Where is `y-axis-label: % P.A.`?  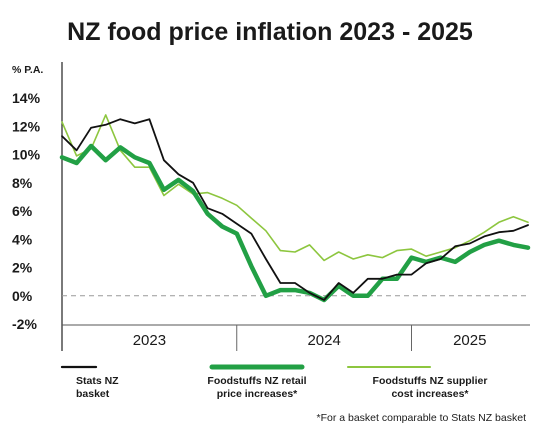 y-axis-label: % P.A. is located at coordinates (27, 70).